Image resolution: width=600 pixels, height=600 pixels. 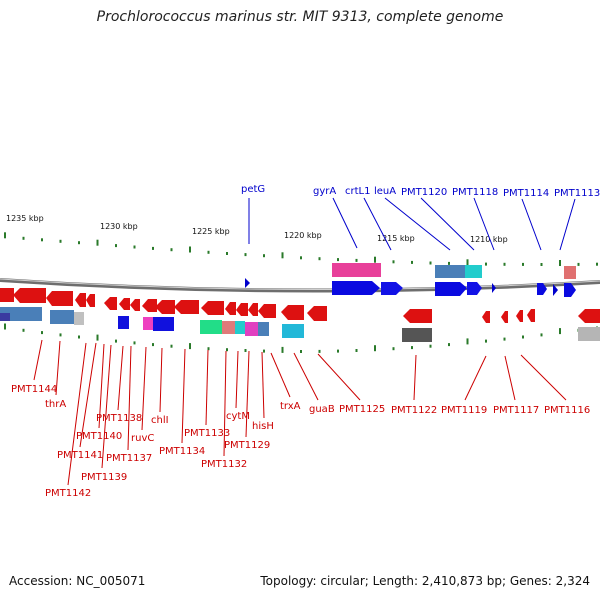 What do you see at coordinates (263, 426) in the screenshot?
I see `gene-label-hisH: hisH` at bounding box center [263, 426].